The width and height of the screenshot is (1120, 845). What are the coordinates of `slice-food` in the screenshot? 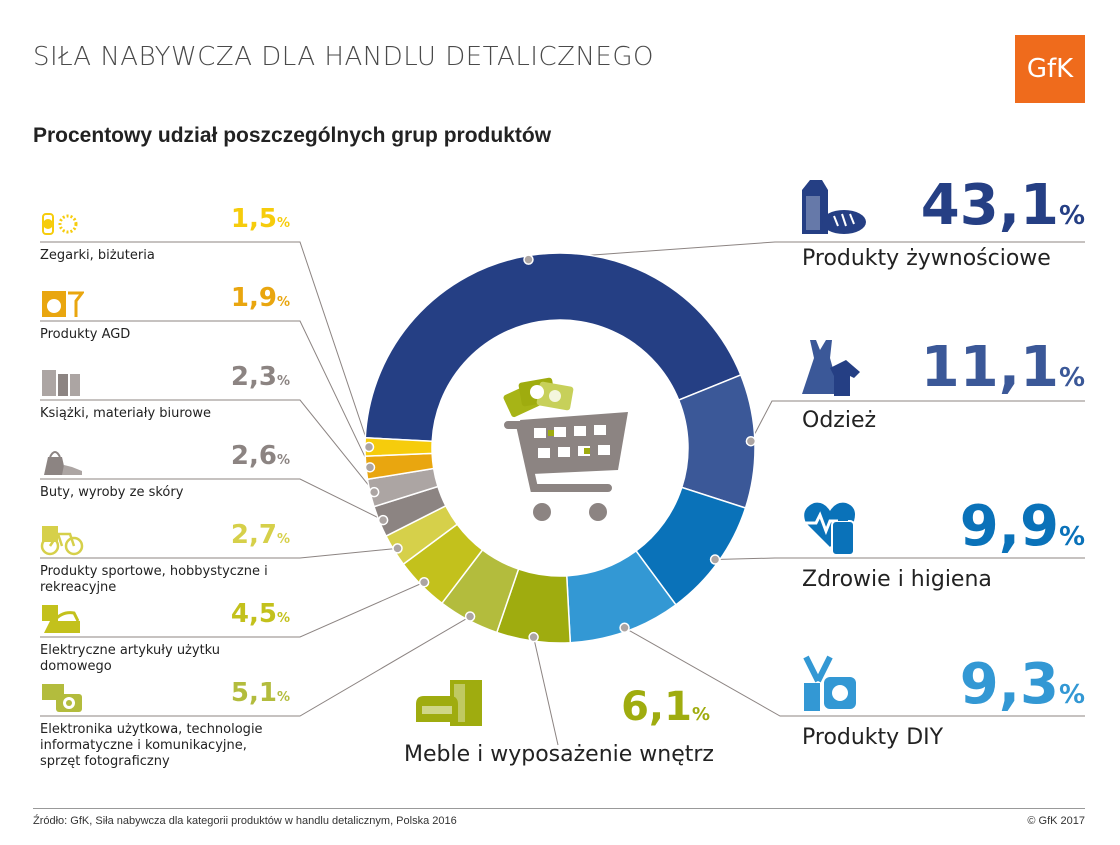 It's located at (553, 347).